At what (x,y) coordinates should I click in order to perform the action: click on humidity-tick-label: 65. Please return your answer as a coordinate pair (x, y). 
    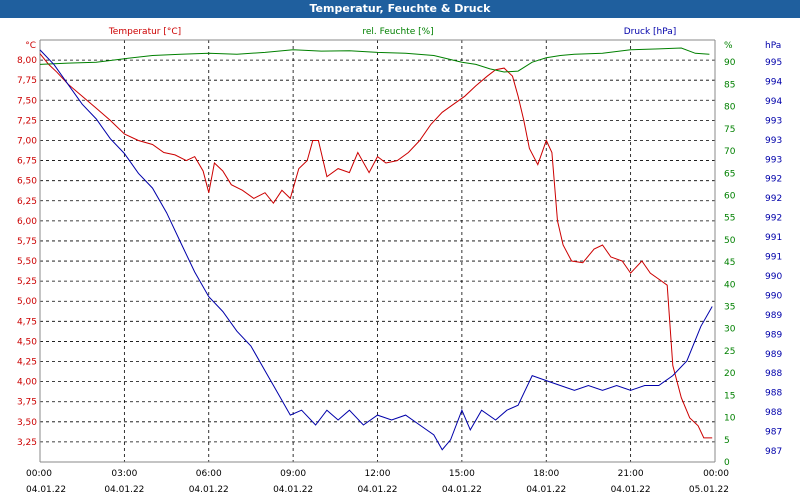
    Looking at the image, I should click on (729, 174).